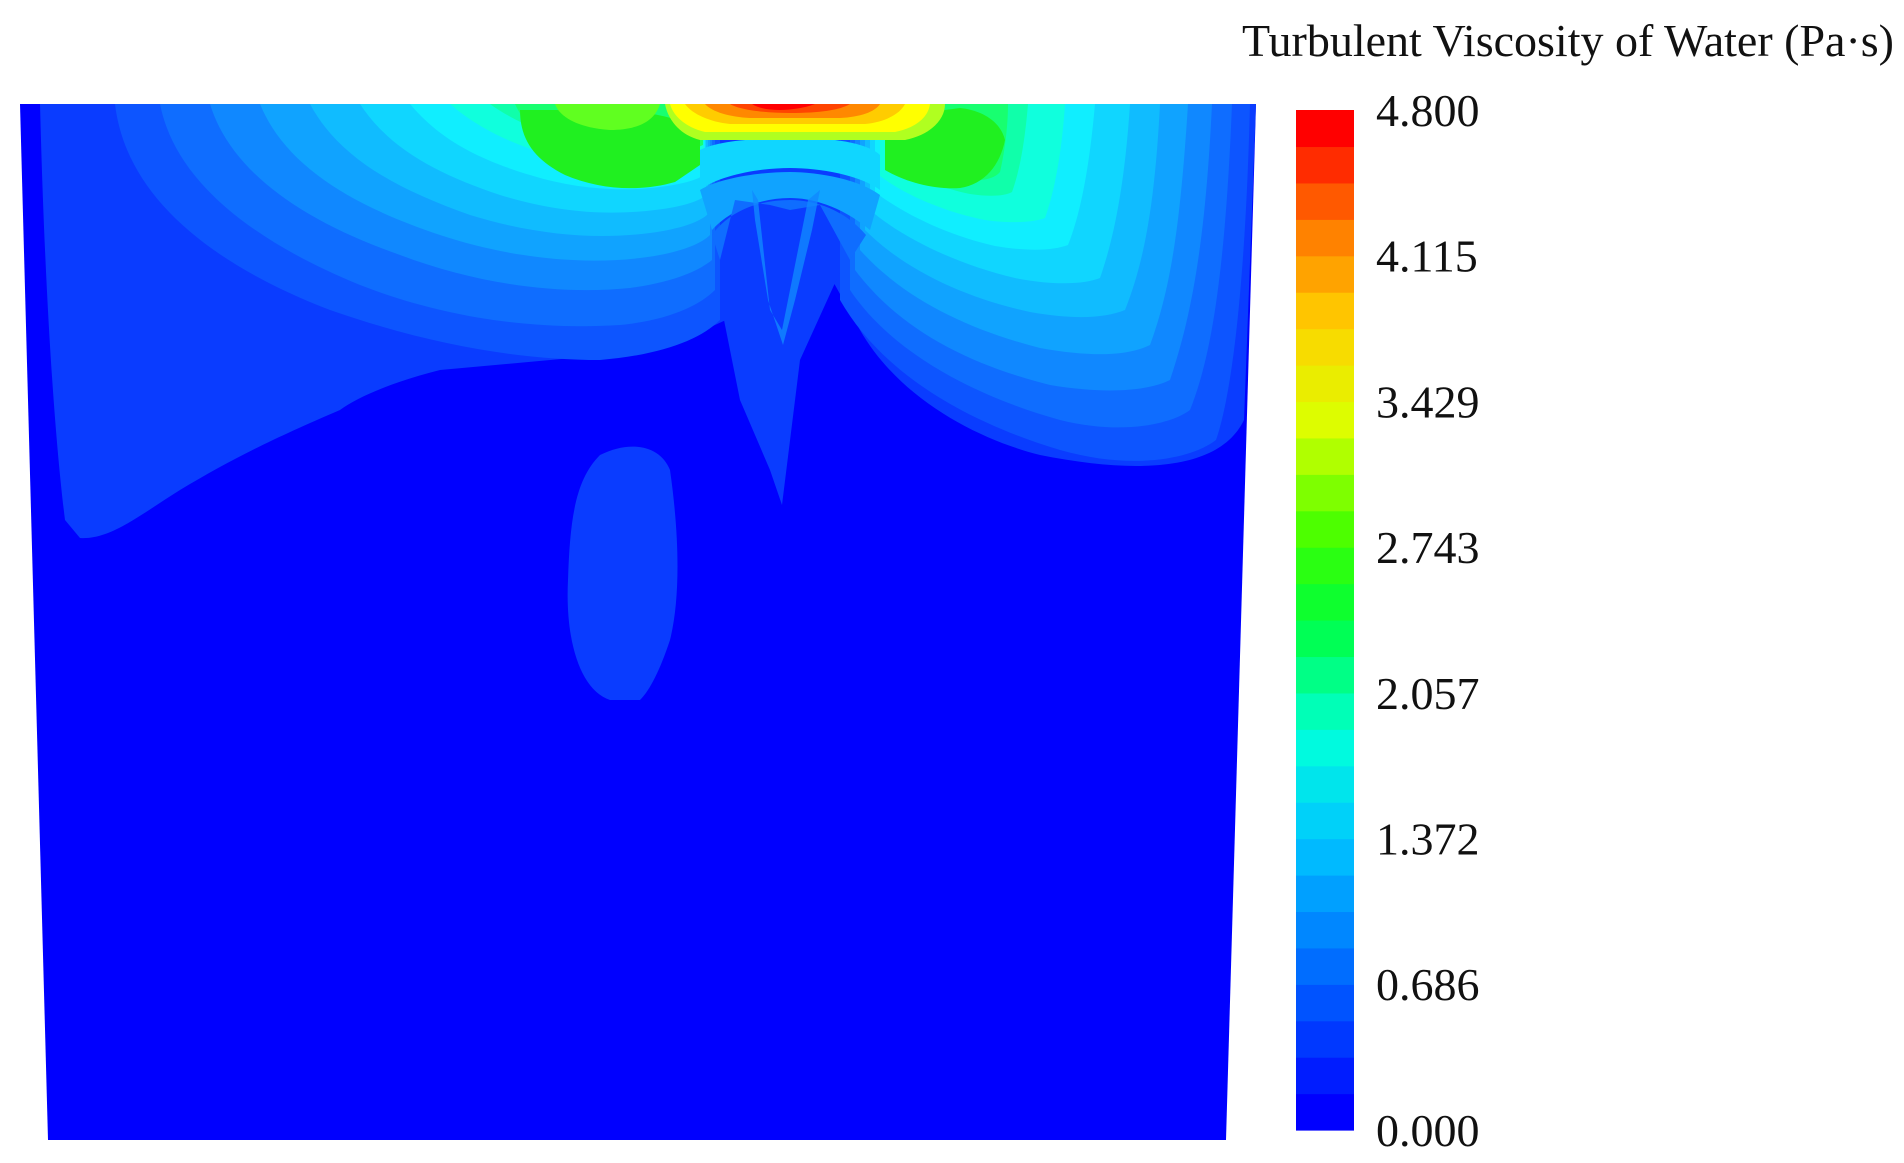 The height and width of the screenshot is (1163, 1904). What do you see at coordinates (622, 573) in the screenshot?
I see `contour-blob` at bounding box center [622, 573].